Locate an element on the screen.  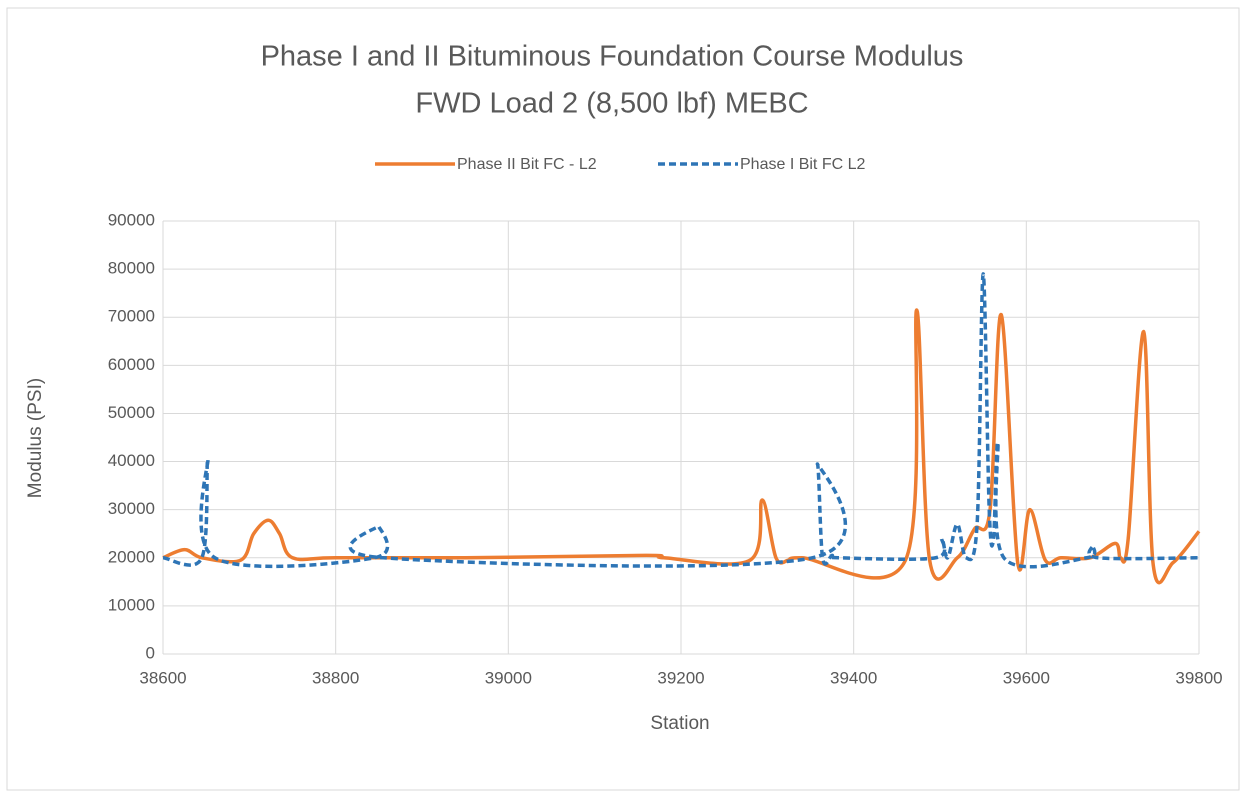
chart-subtitle: FWD Load 2 (8,500 lbf) MEBC is located at coordinates (611, 104).